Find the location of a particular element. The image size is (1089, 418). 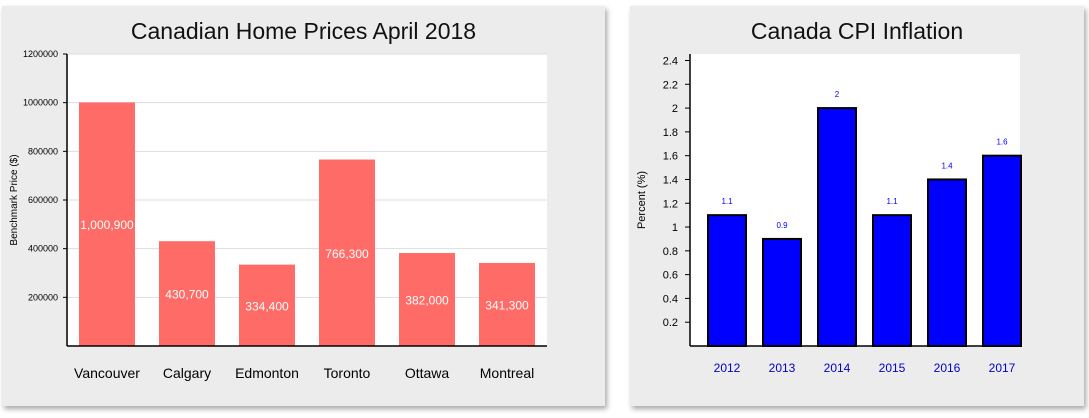

x-tick-label: Calgary is located at coordinates (187, 373).